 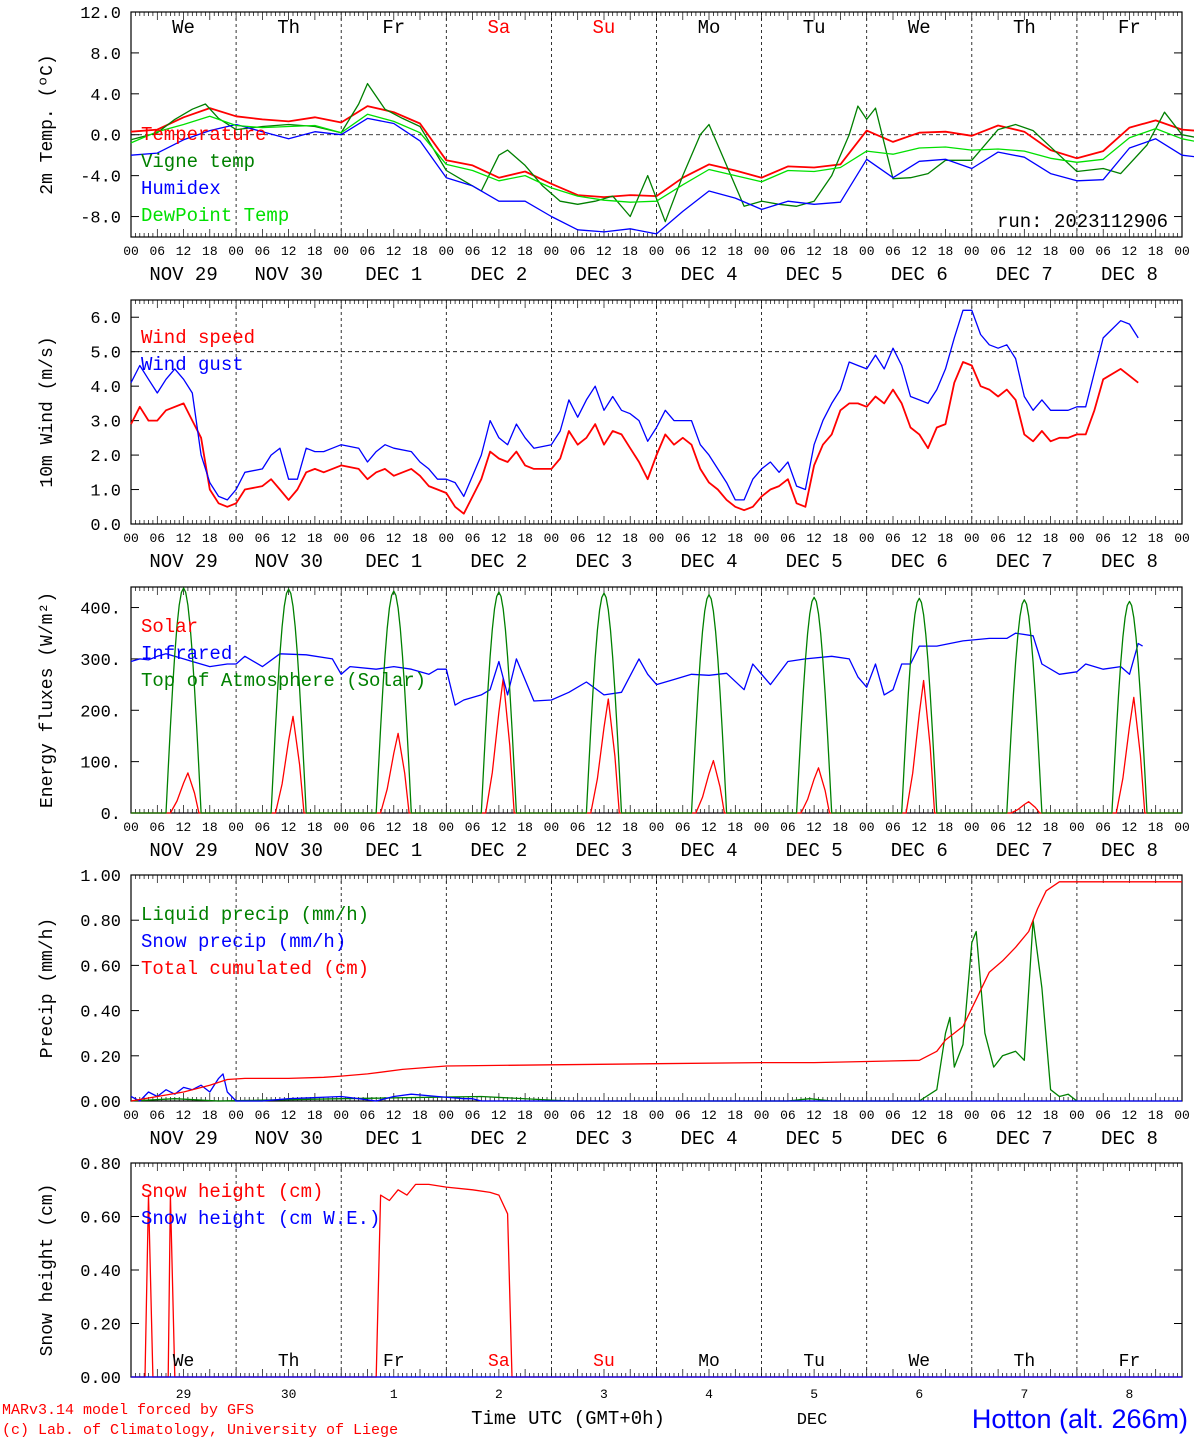 I want to click on series-top-of-atmosphere-solar-, so click(x=656, y=700).